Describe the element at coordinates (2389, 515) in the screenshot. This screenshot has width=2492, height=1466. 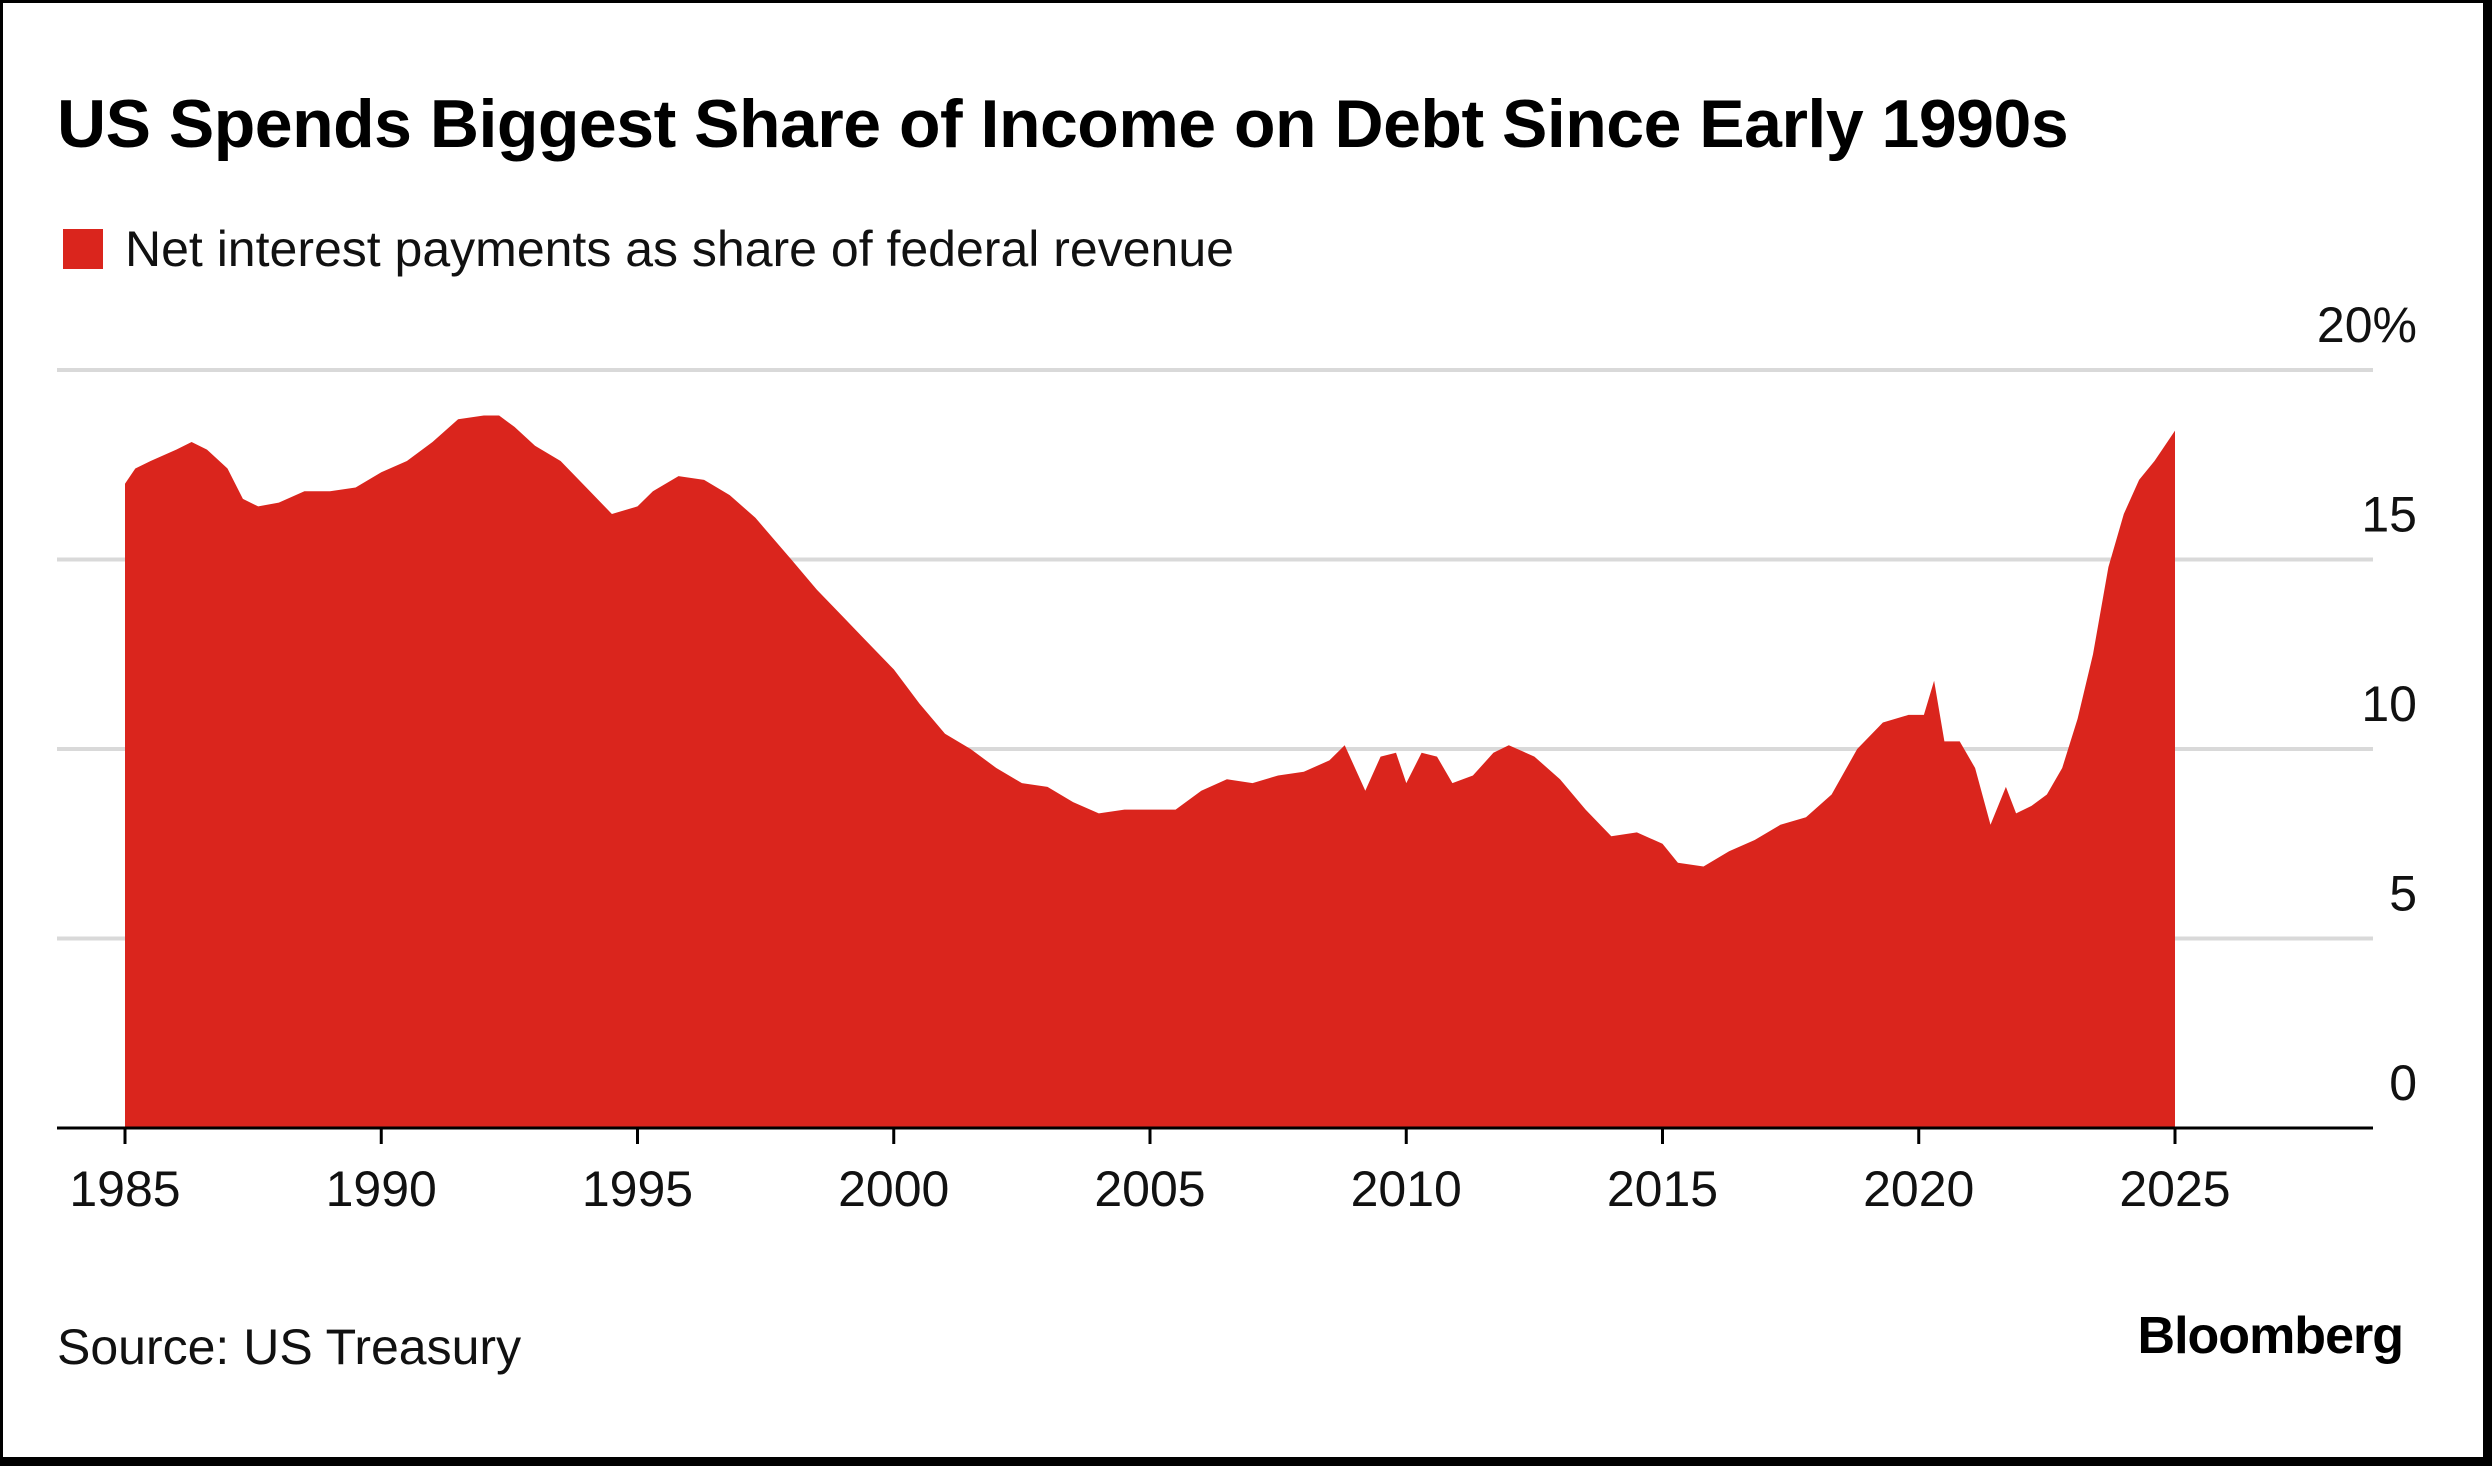
I see `y-tick-label-15: 15` at that location.